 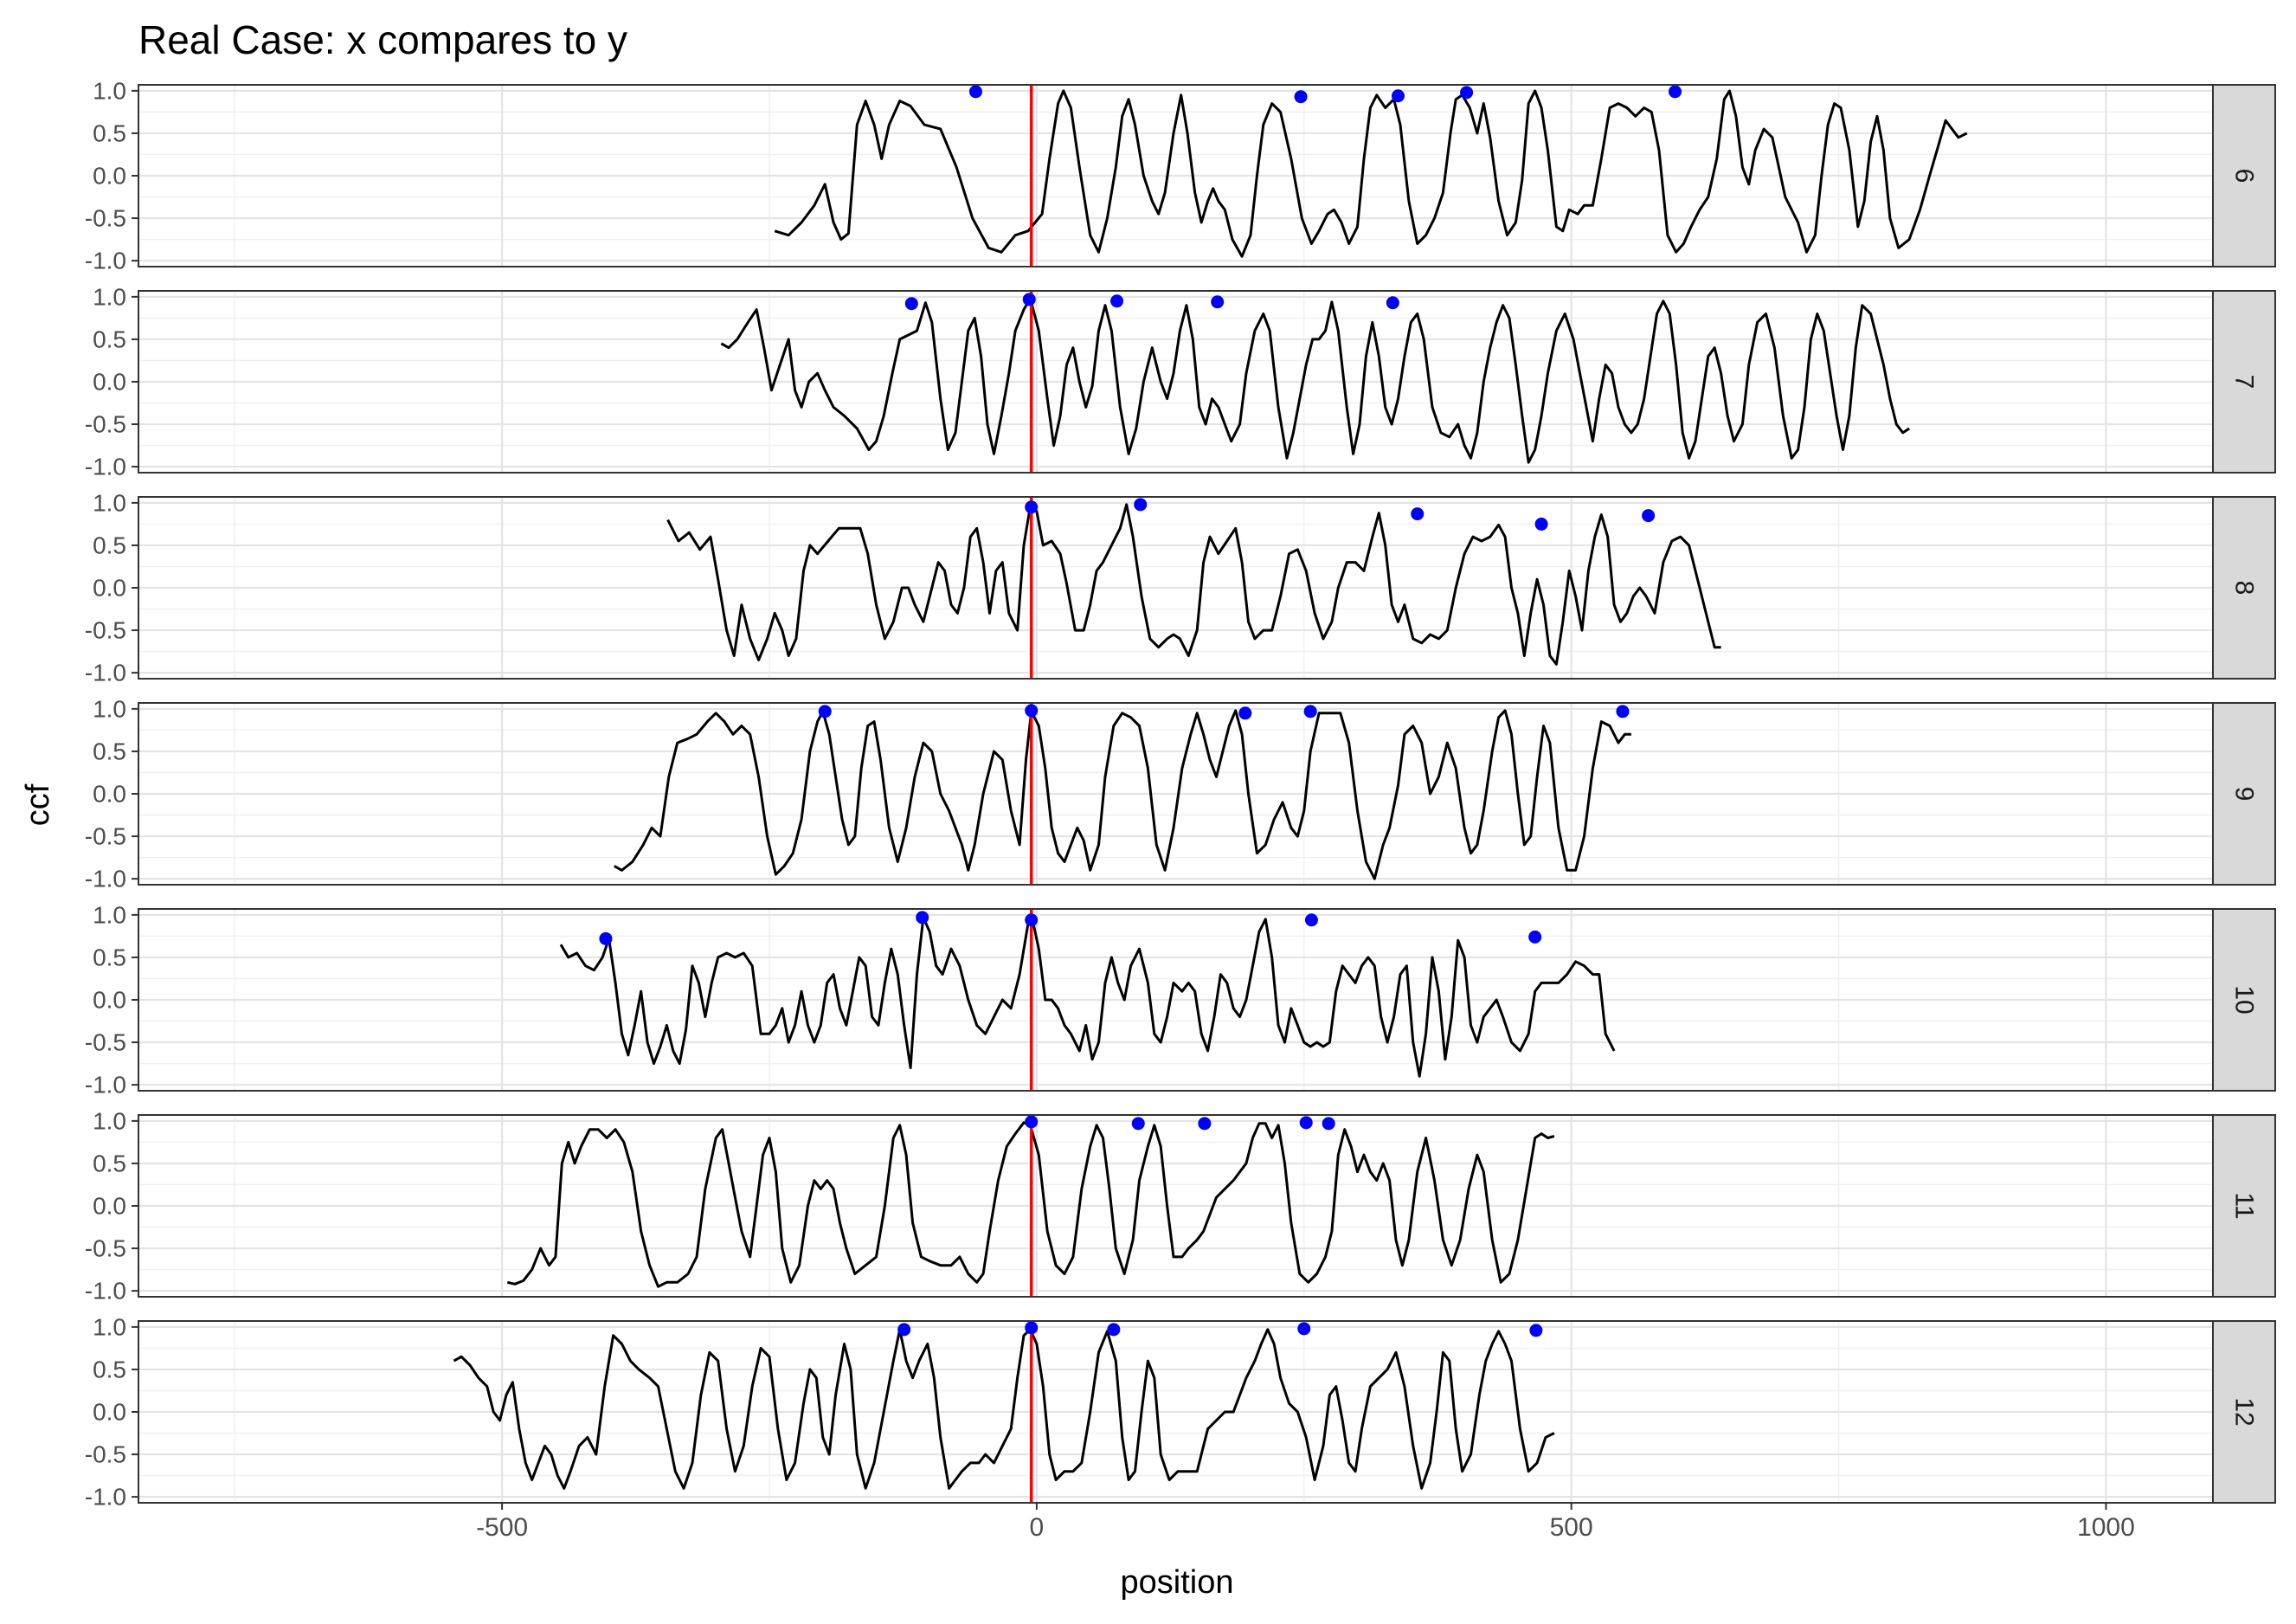 I want to click on facet-panel-10: 10 -1.0 -0.5 0.0 0.5 1.0, so click(x=1180, y=1000).